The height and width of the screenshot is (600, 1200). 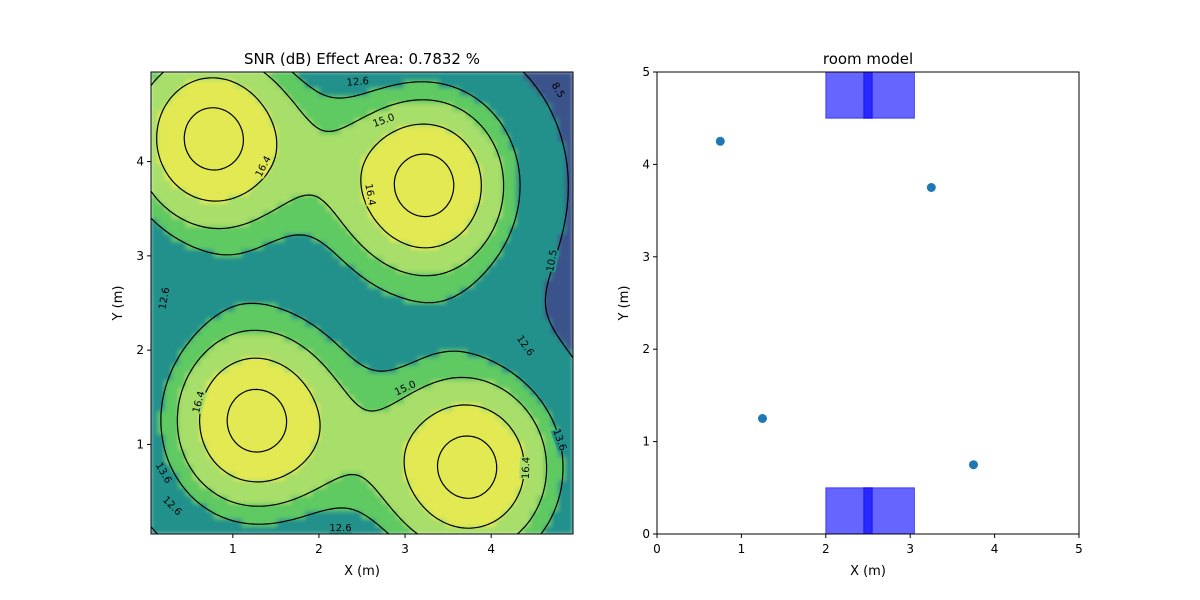 I want to click on contour-label: 10.5, so click(x=552, y=261).